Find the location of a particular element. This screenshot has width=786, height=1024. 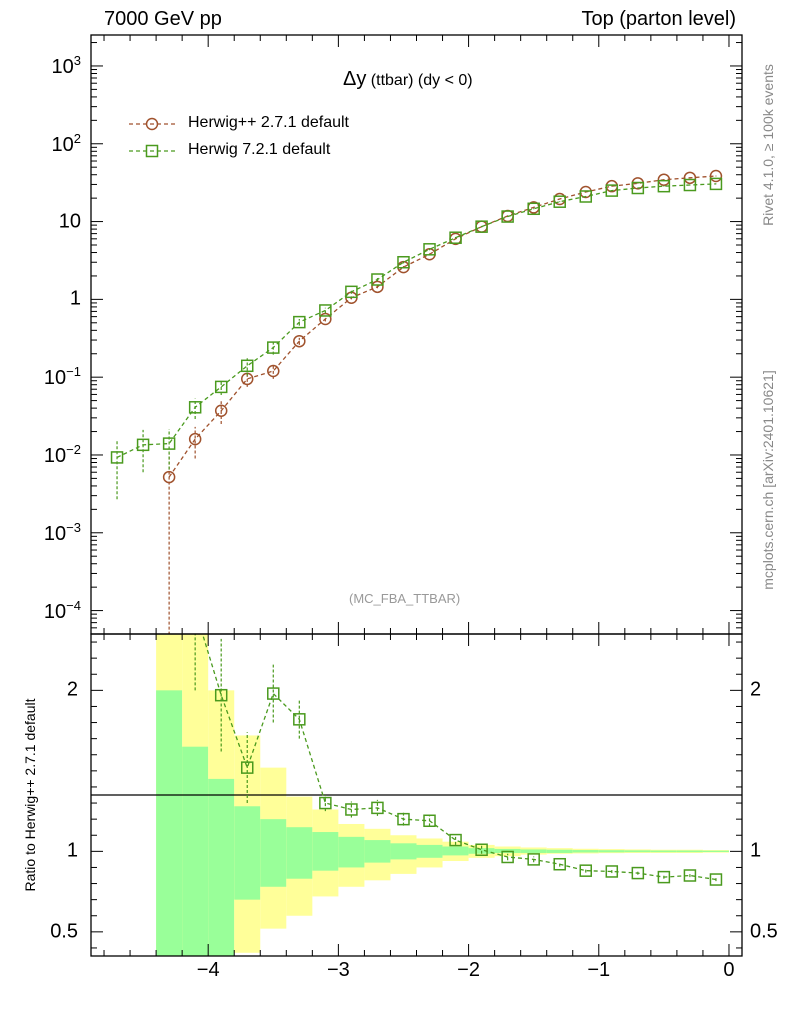

y-tick-label: 10⁻² is located at coordinates (62, 454).